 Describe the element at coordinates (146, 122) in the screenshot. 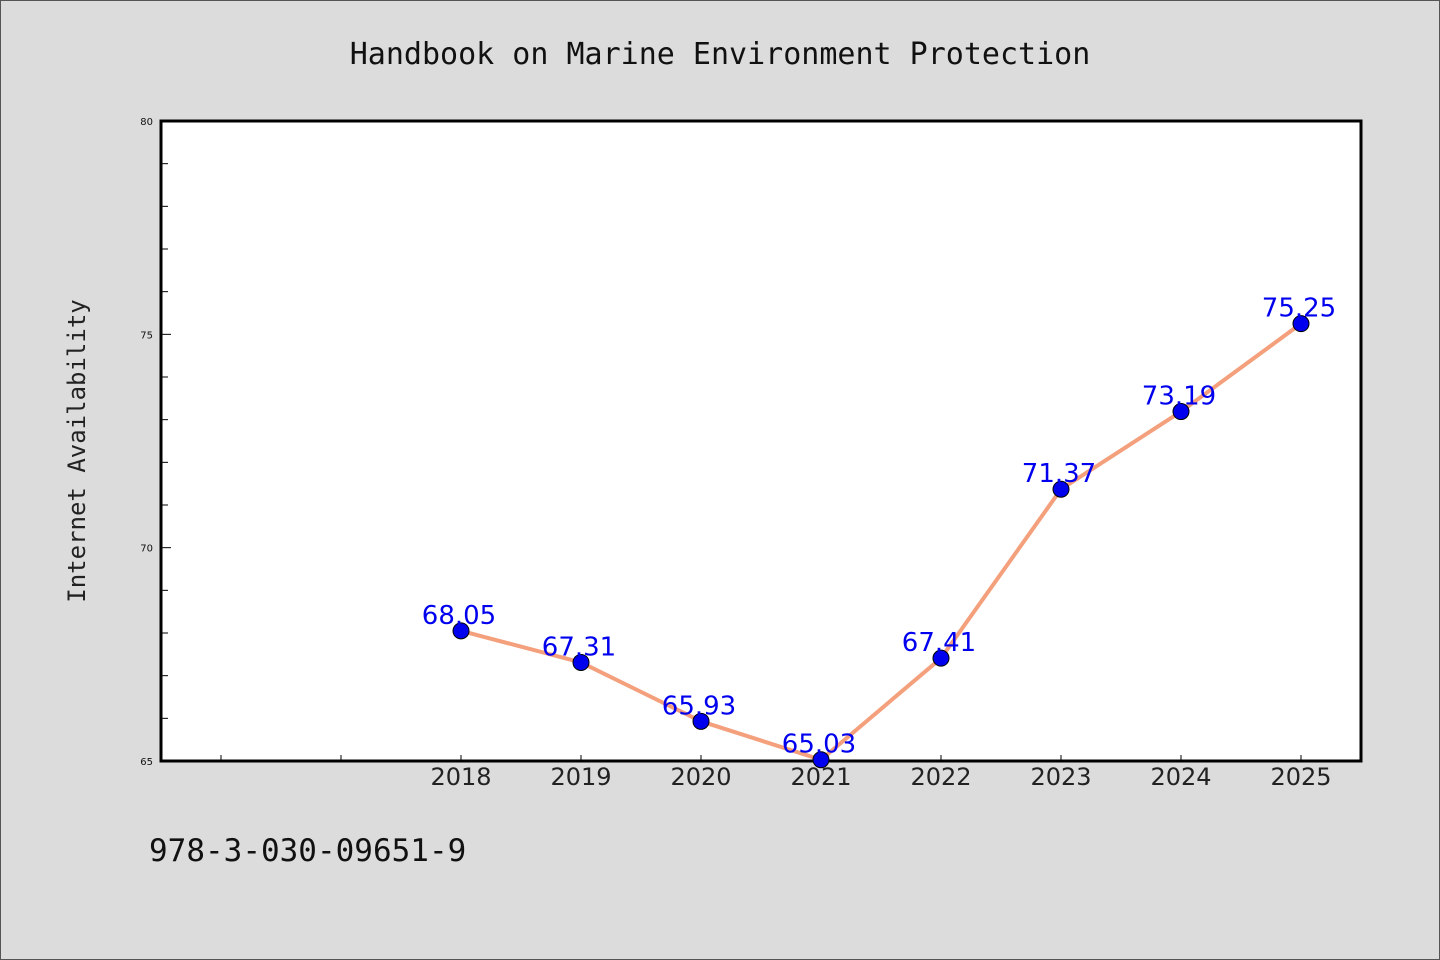

I see `y-tick-label: 80` at that location.